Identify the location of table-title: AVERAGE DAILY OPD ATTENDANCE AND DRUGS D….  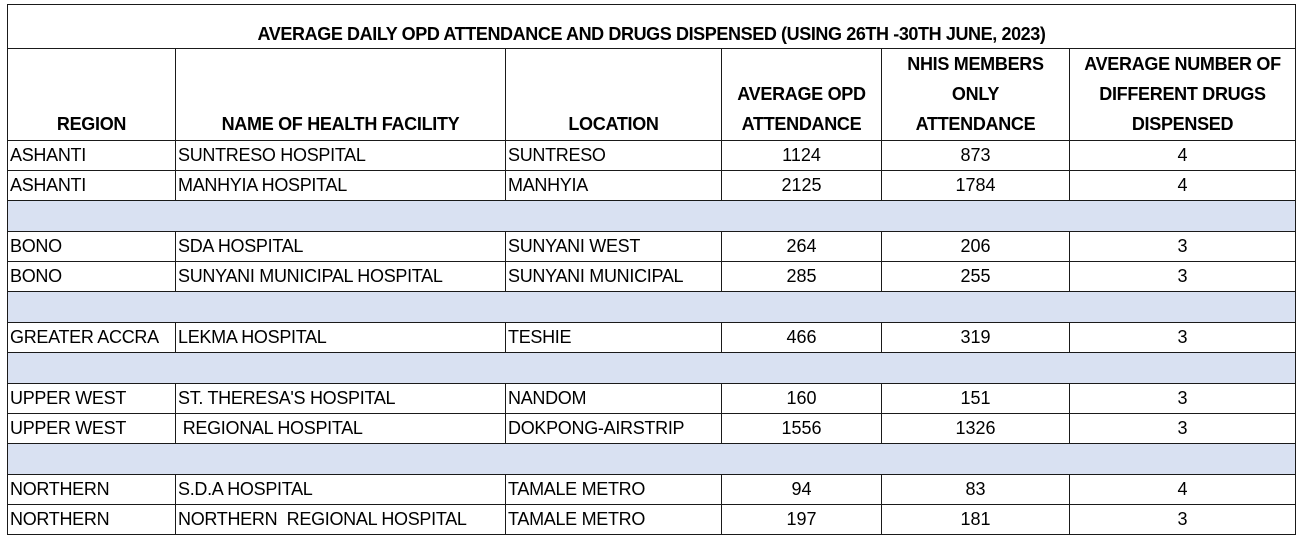
(651, 26).